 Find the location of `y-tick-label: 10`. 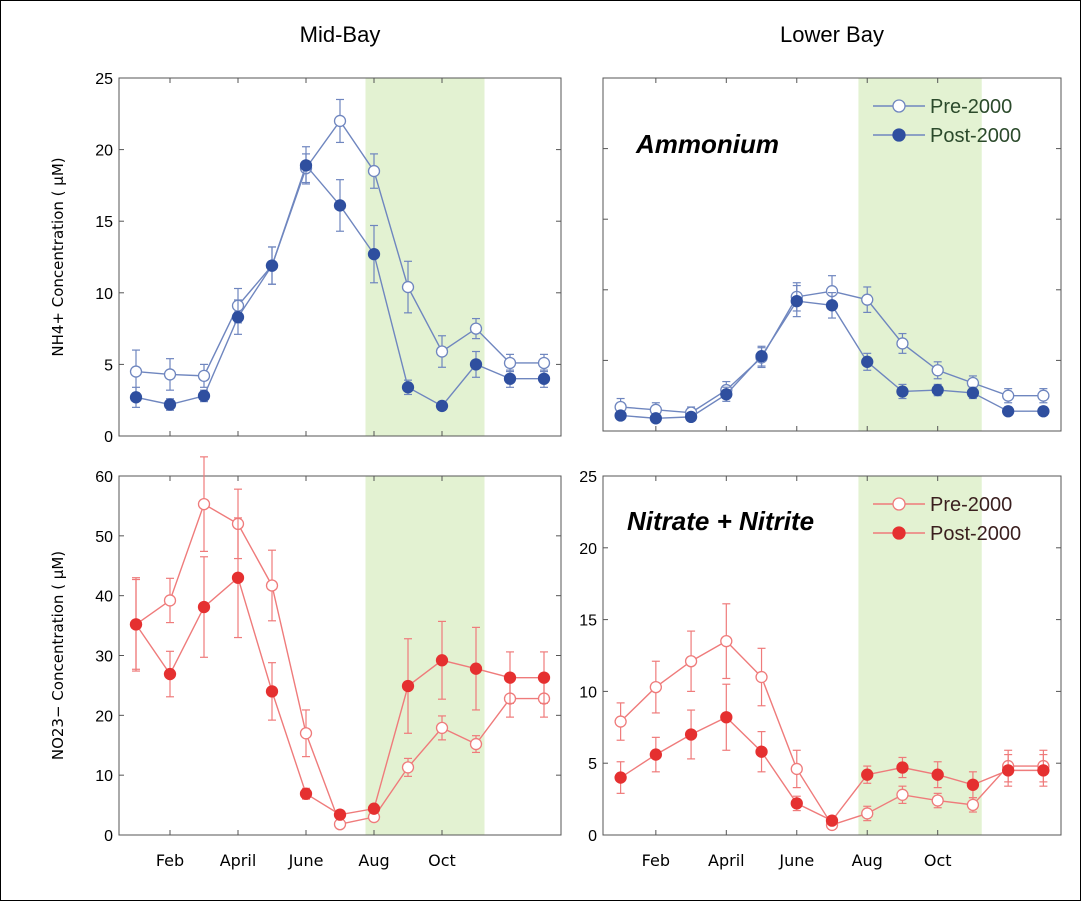

y-tick-label: 10 is located at coordinates (104, 294).